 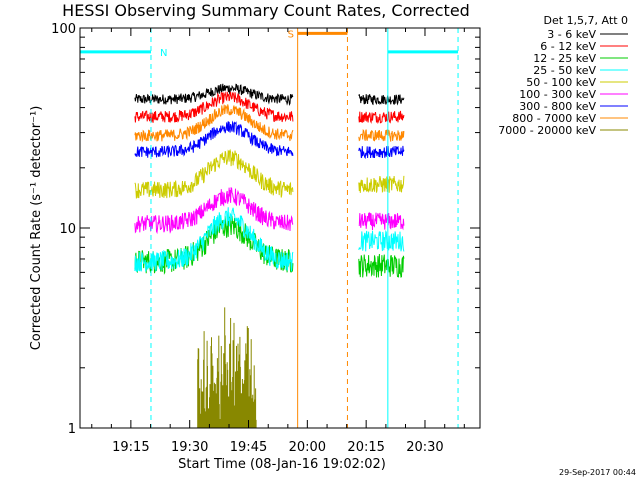 What do you see at coordinates (597, 472) in the screenshot?
I see `timestamp: 29-Sep-2017 00:44` at bounding box center [597, 472].